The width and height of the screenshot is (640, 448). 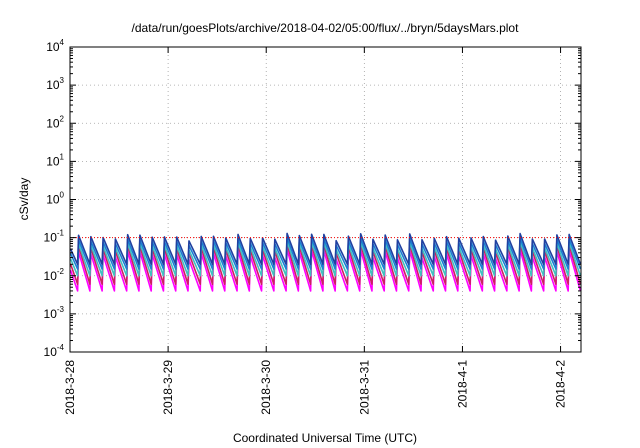 What do you see at coordinates (54, 275) in the screenshot?
I see `y-tick-label: 10⁻²` at bounding box center [54, 275].